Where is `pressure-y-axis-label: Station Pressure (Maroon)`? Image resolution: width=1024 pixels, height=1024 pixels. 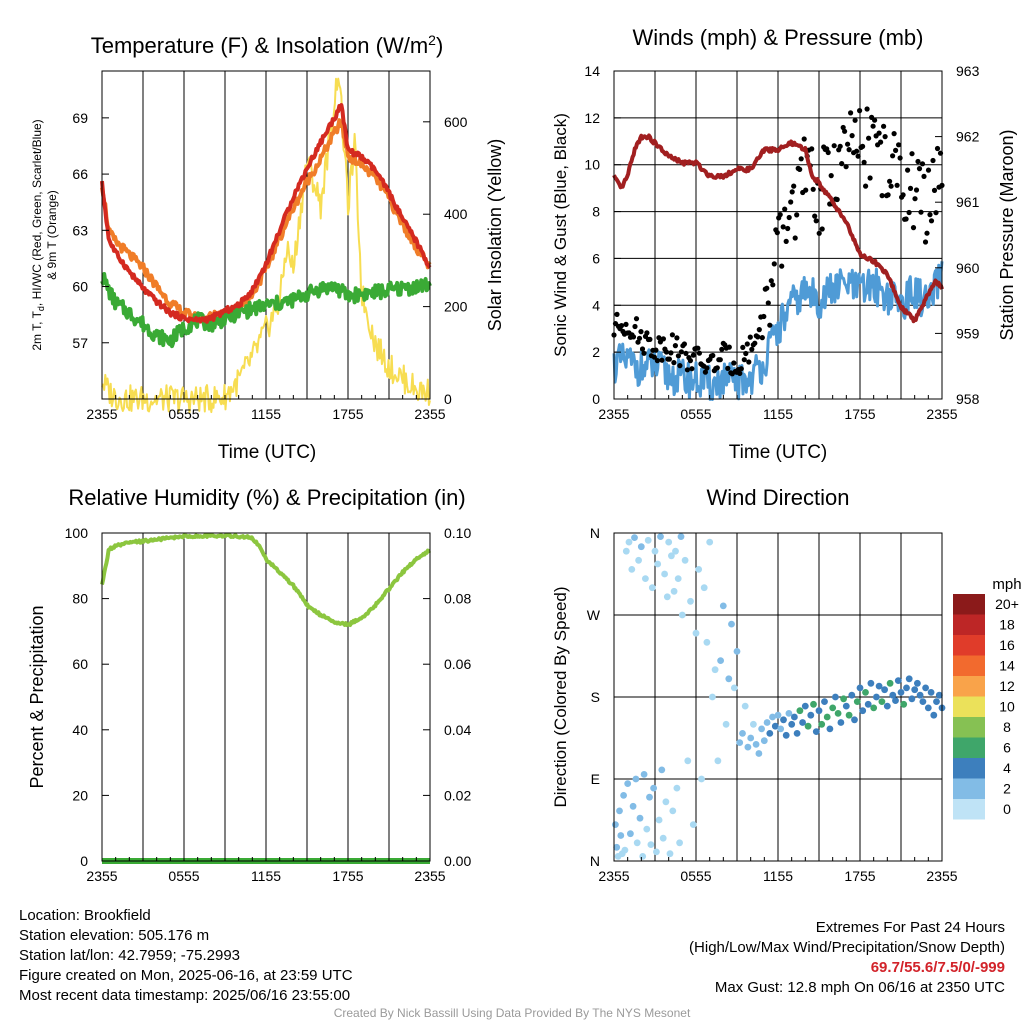
pressure-y-axis-label: Station Pressure (Maroon) is located at coordinates (1007, 234).